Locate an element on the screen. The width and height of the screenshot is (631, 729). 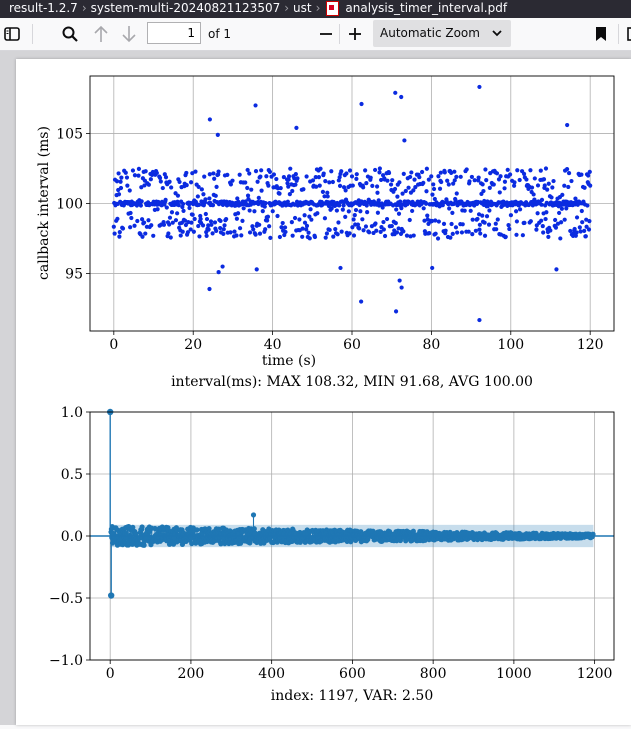
breadcrumb-item-1: result-1.2.7 is located at coordinates (43, 8).